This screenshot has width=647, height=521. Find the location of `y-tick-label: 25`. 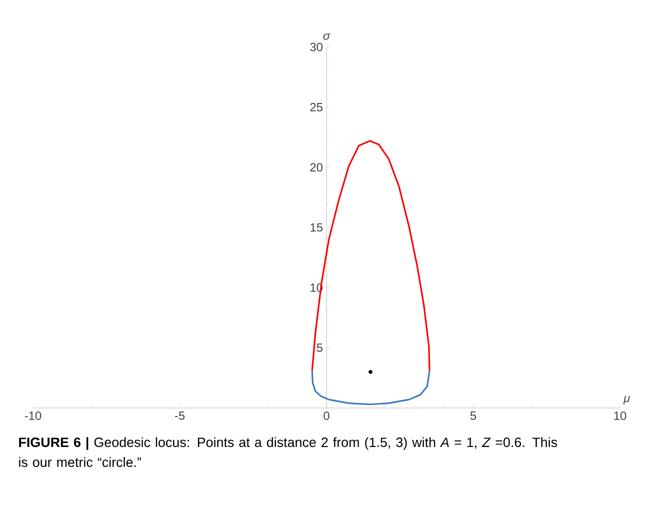

y-tick-label: 25 is located at coordinates (316, 107).